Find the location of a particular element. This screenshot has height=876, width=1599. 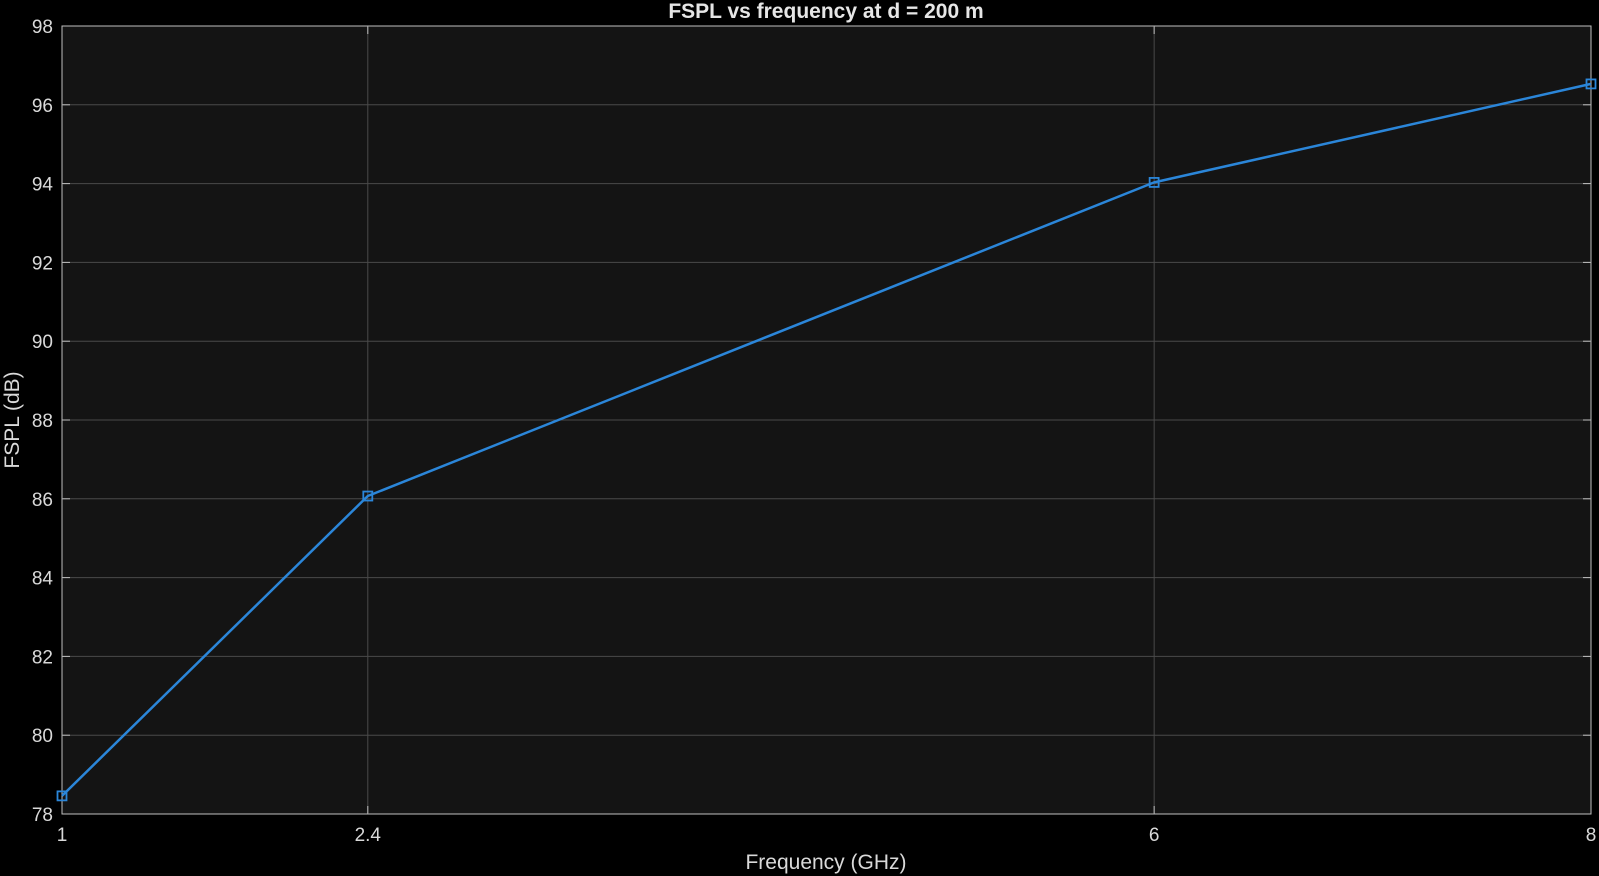

y-tick-label: 80 is located at coordinates (42, 736).